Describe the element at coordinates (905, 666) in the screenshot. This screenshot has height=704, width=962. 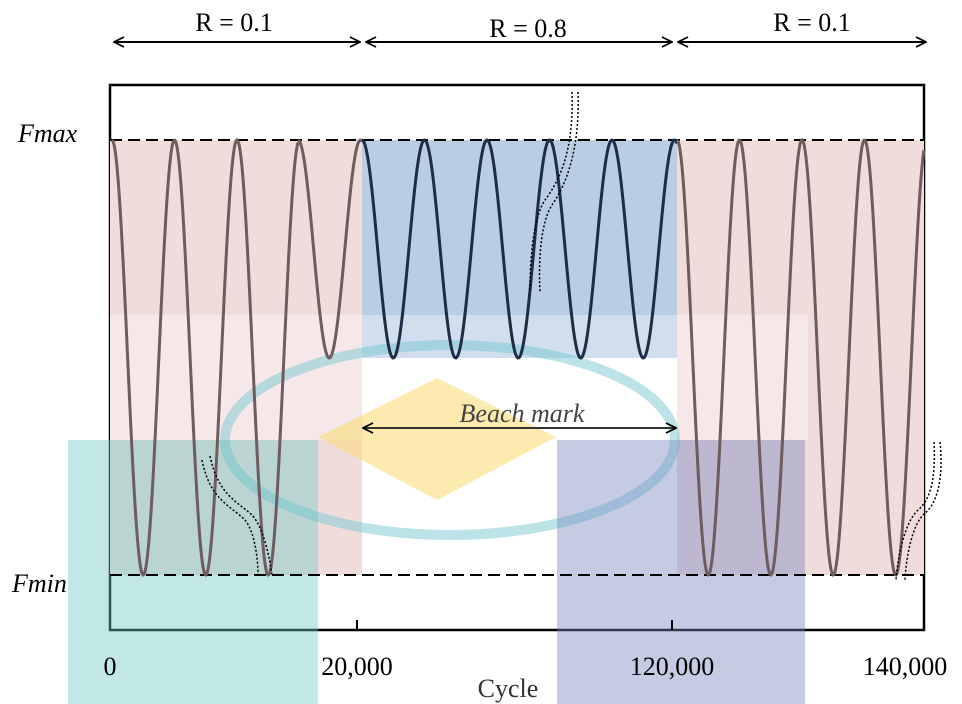
I see `x-tick-label: 140,000` at that location.